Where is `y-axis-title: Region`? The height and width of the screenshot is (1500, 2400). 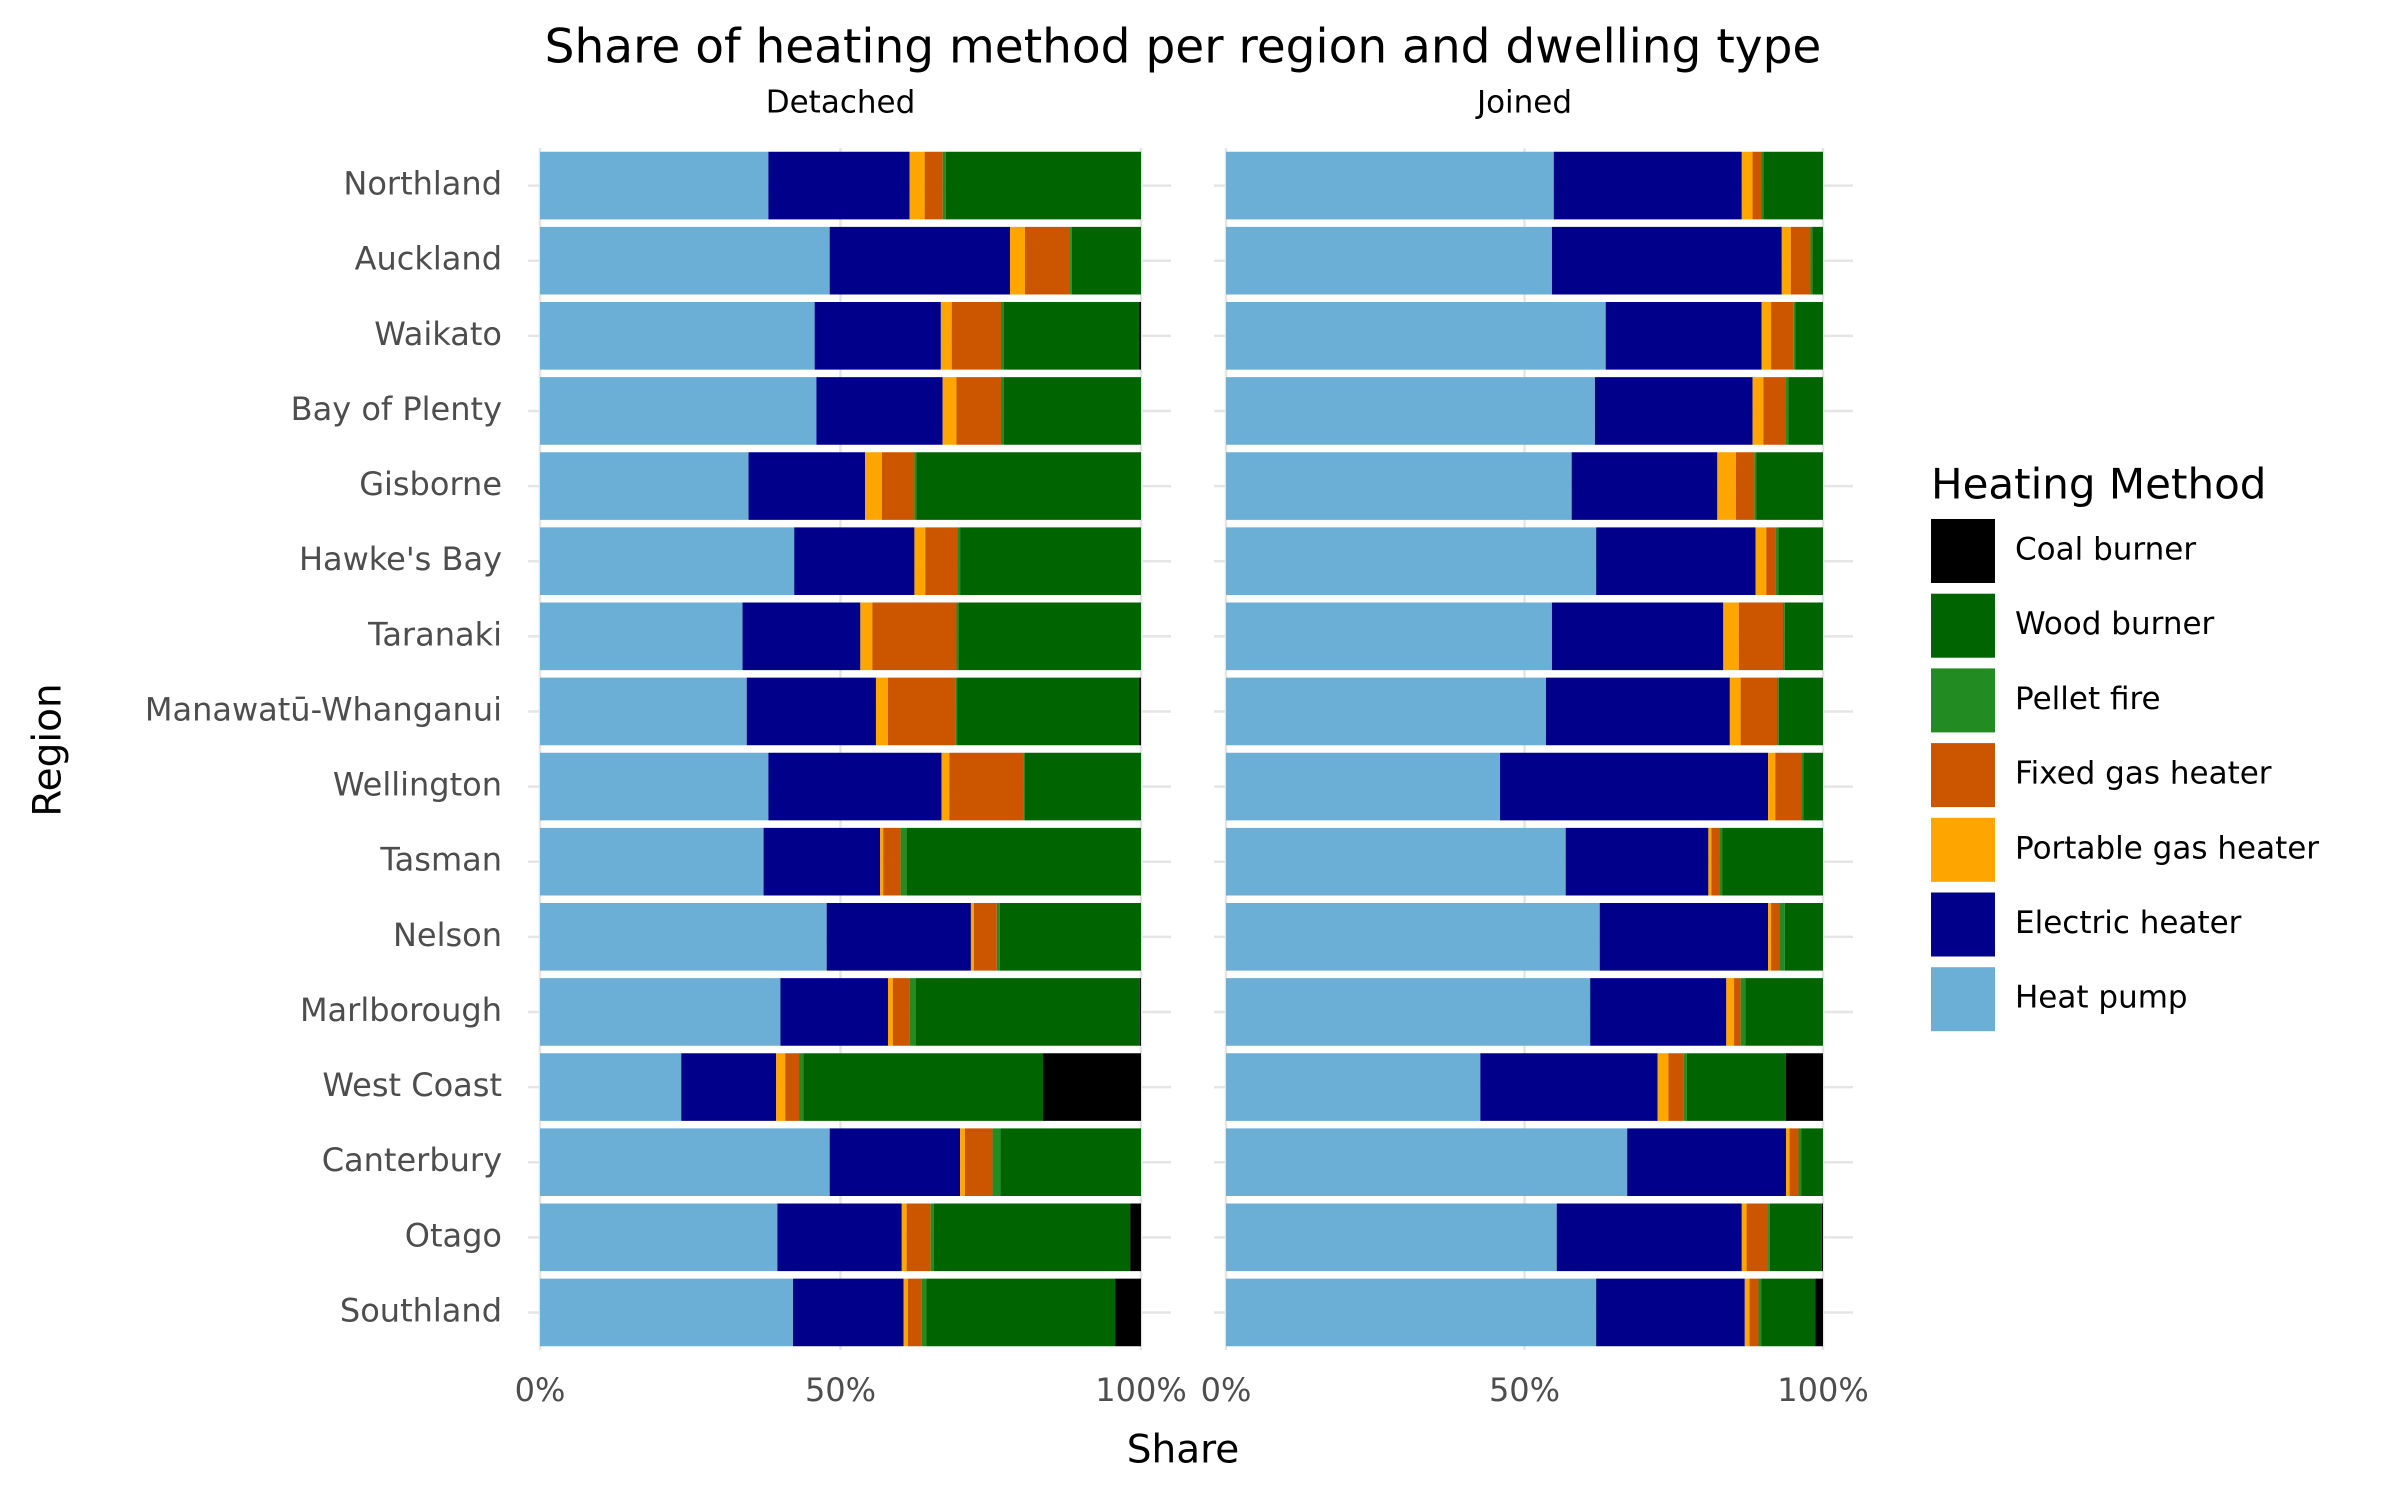 y-axis-title: Region is located at coordinates (48, 750).